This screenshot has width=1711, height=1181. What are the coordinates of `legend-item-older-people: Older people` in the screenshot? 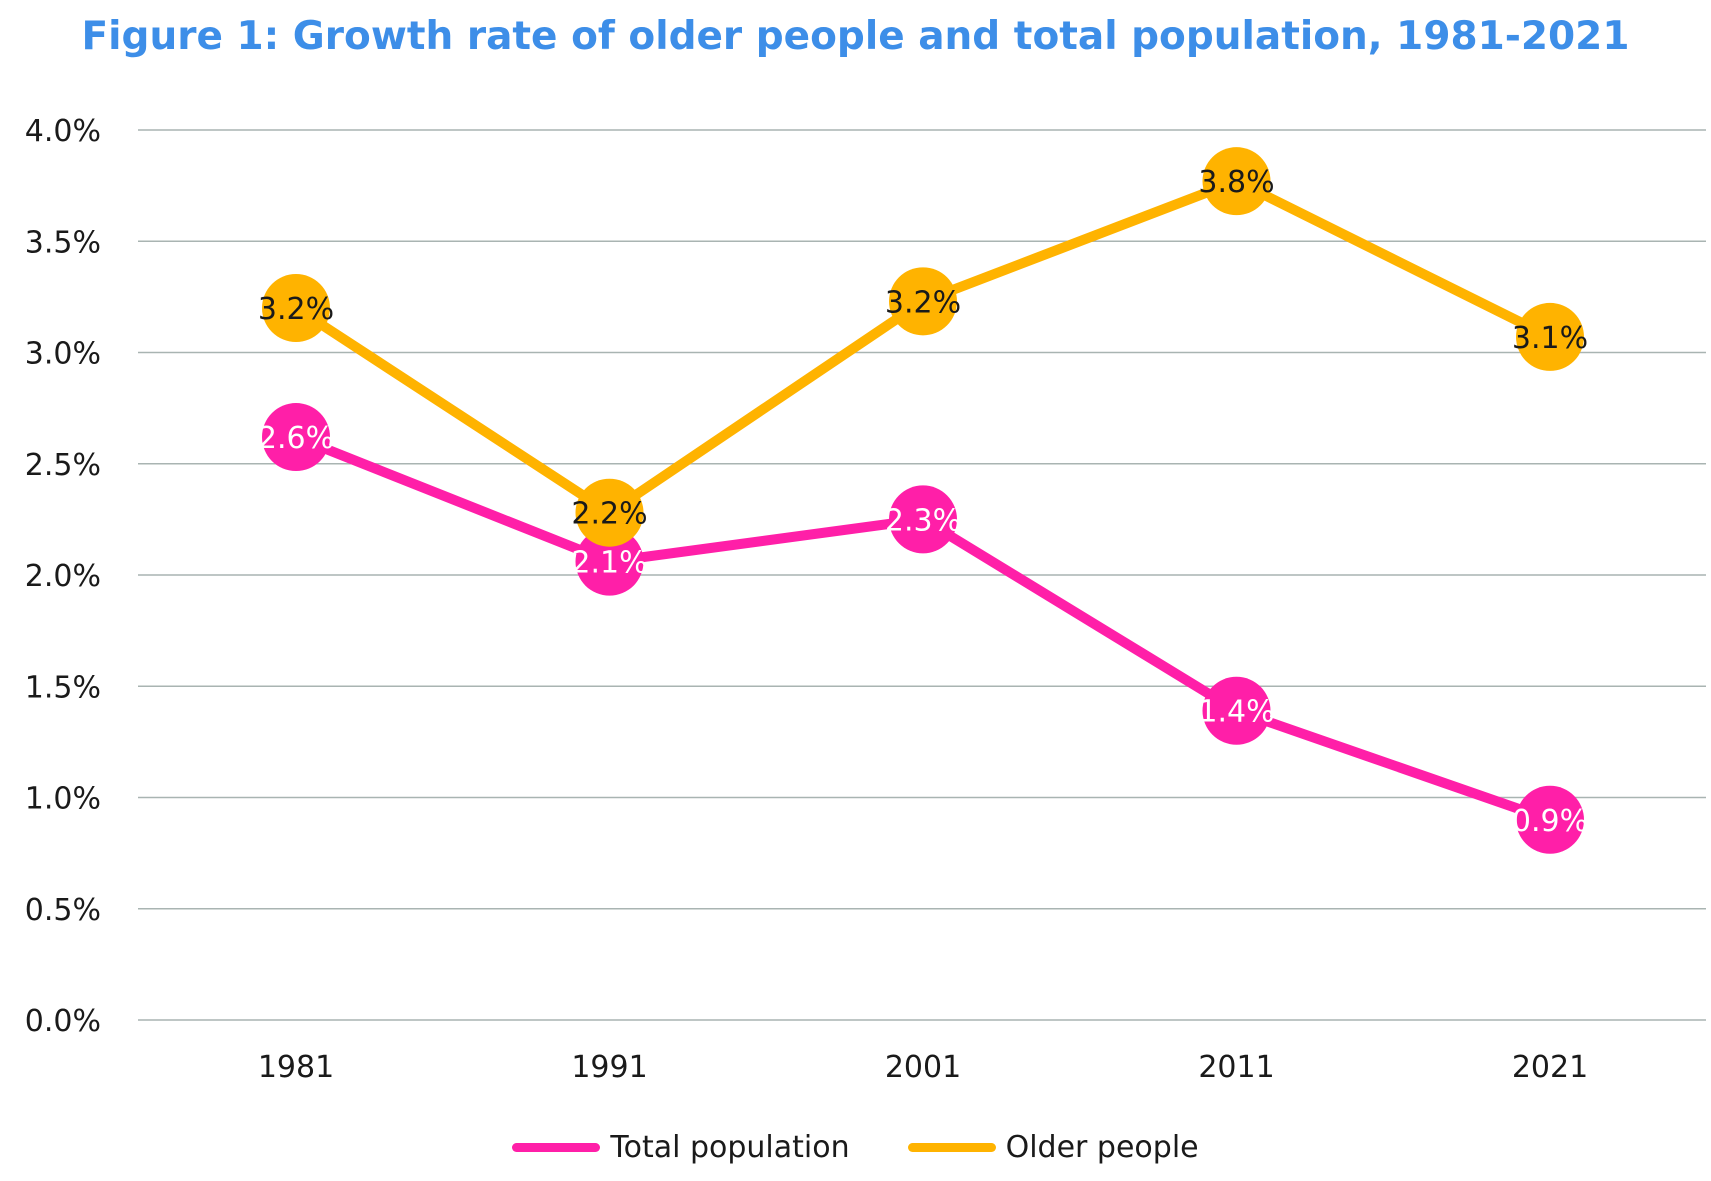 It's located at (1053, 1147).